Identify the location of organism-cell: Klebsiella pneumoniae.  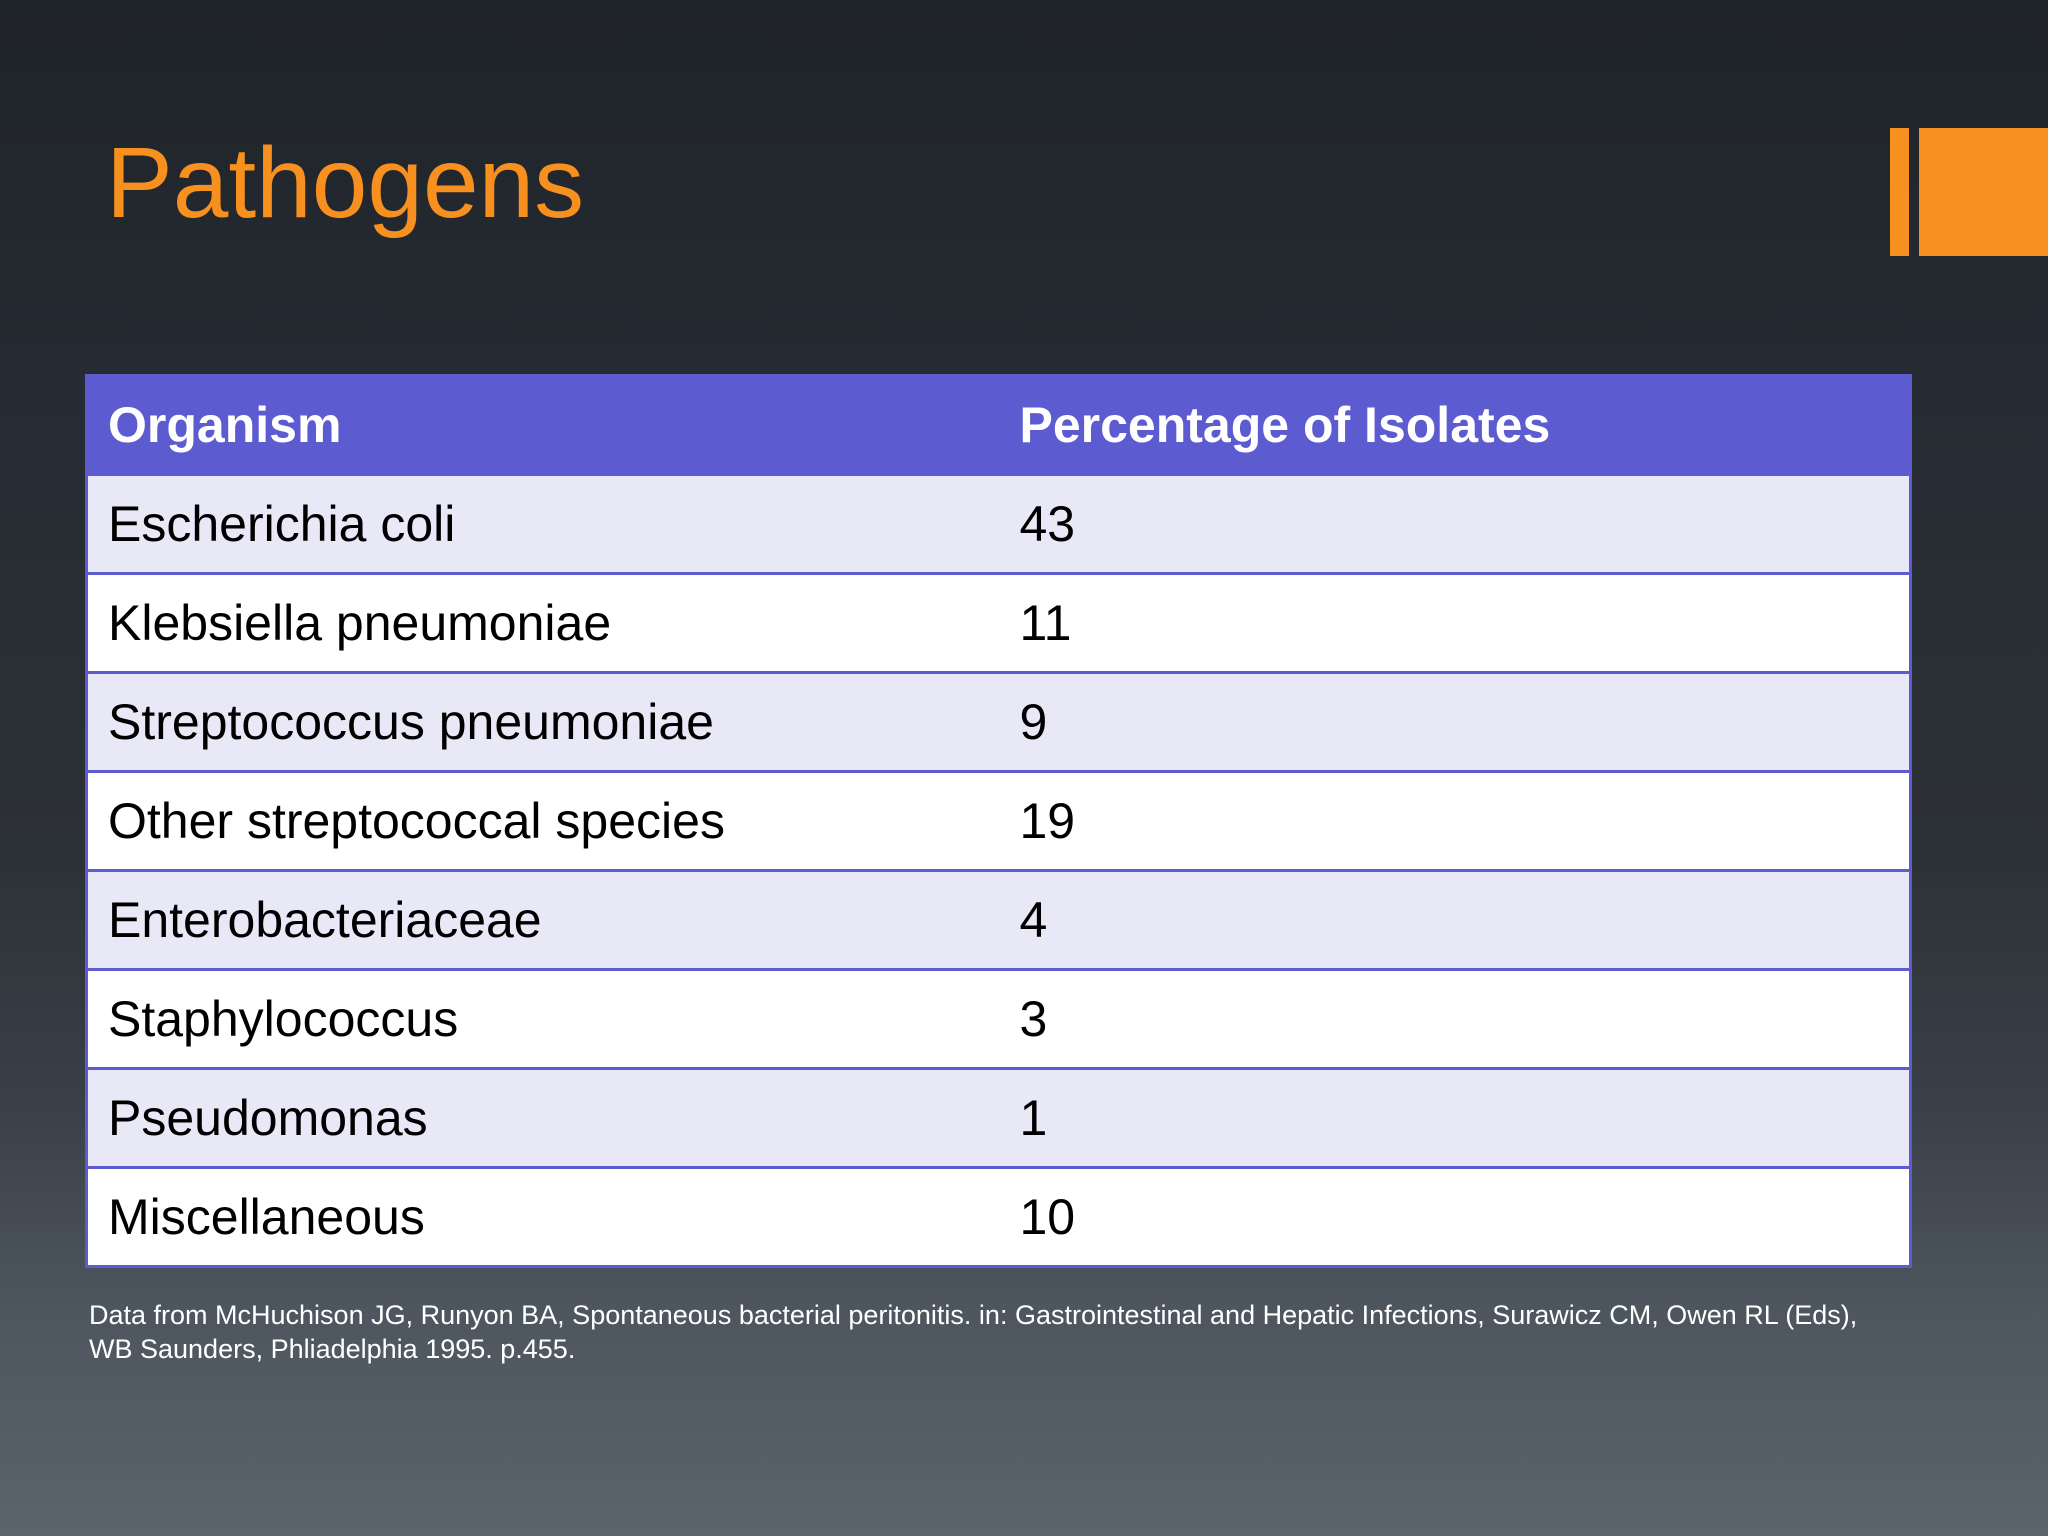
(543, 622).